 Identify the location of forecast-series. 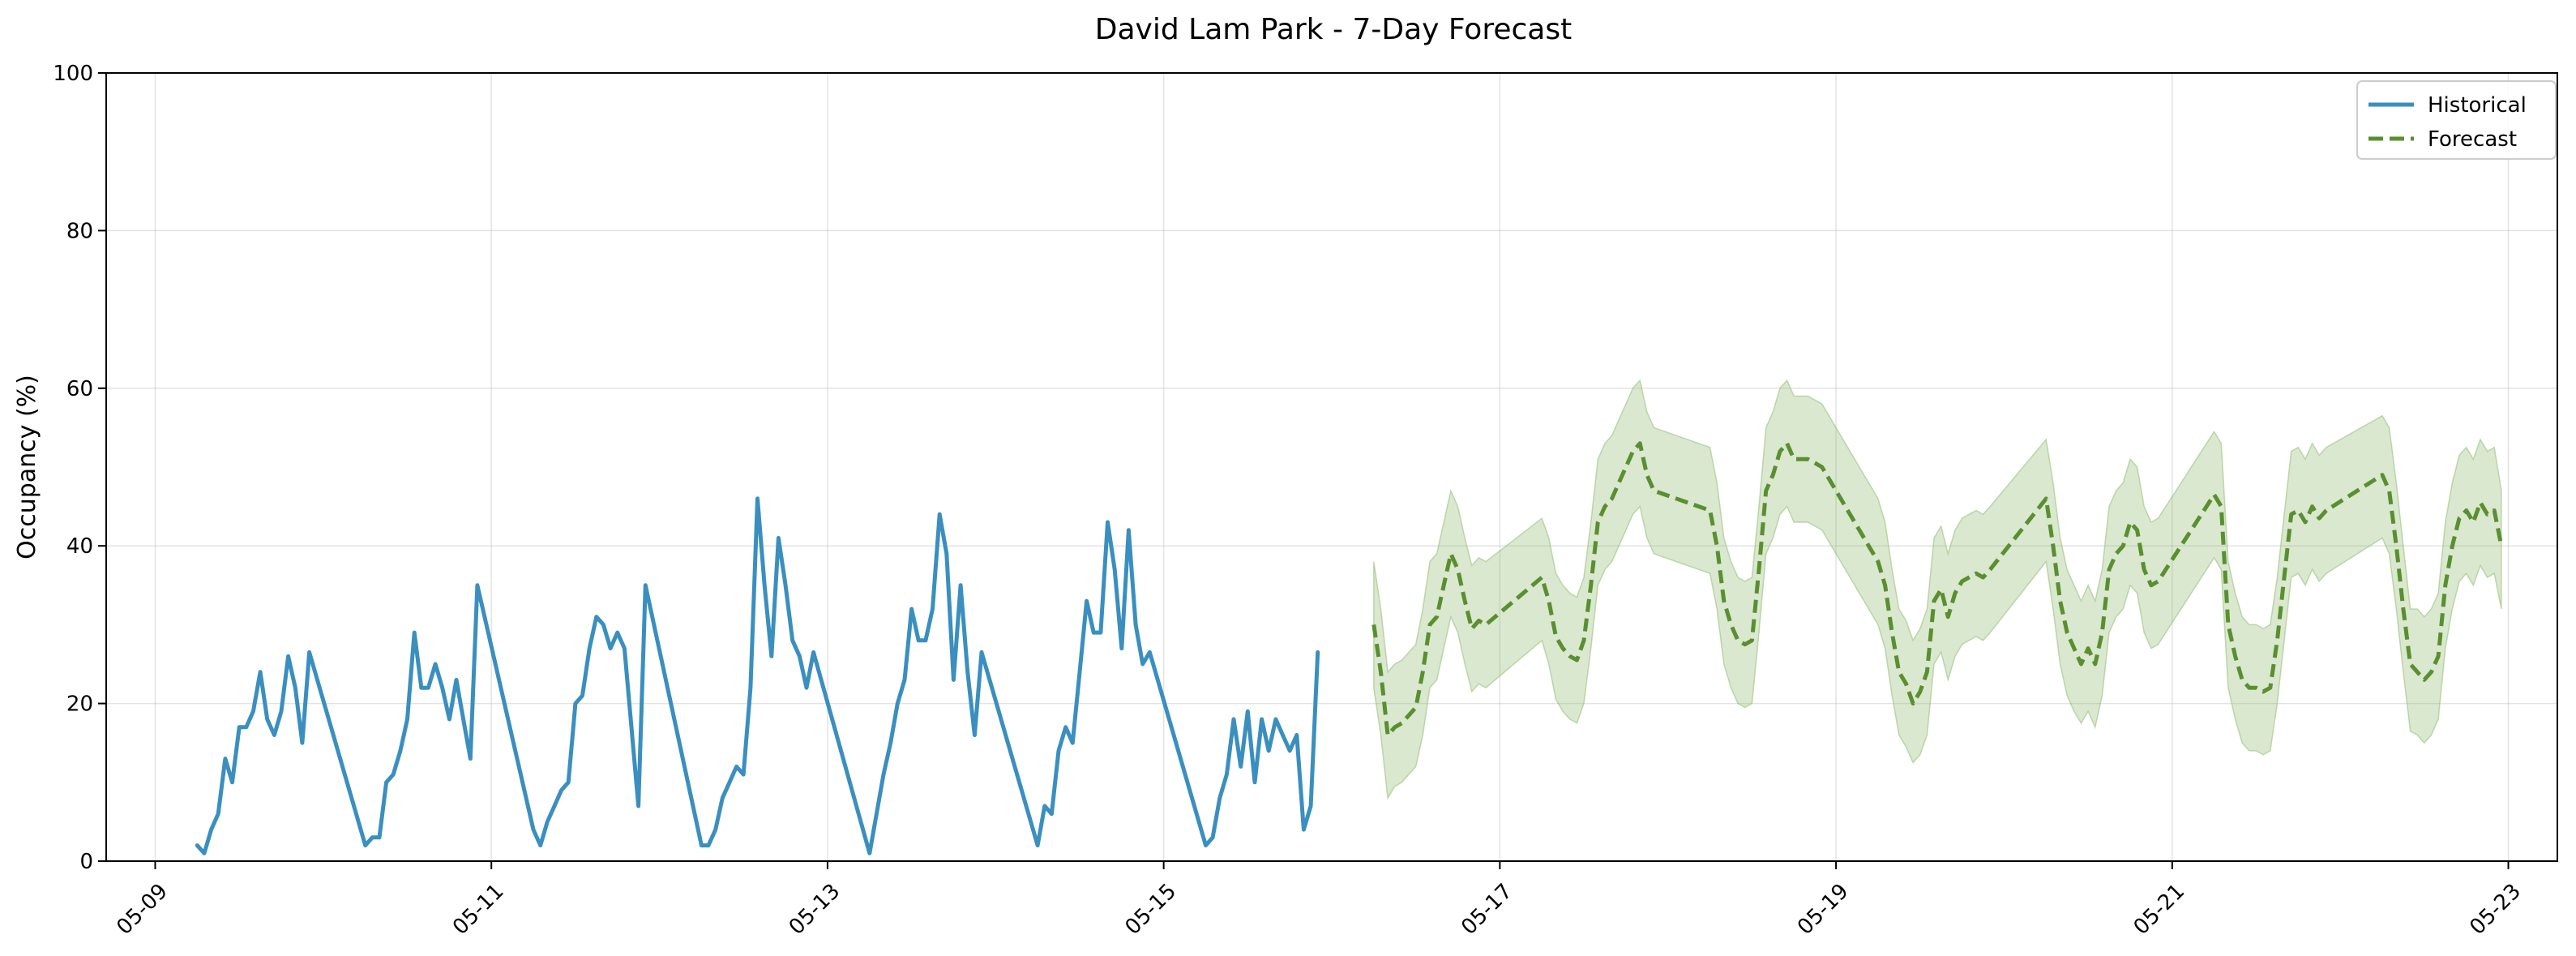
(1937, 589).